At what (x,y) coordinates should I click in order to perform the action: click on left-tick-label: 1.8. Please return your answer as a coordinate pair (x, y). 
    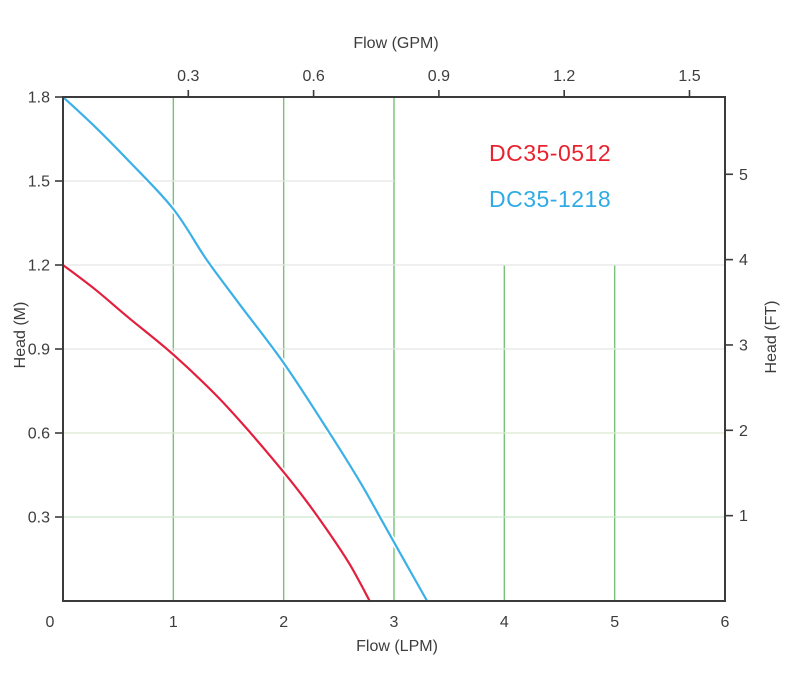
    Looking at the image, I should click on (39, 98).